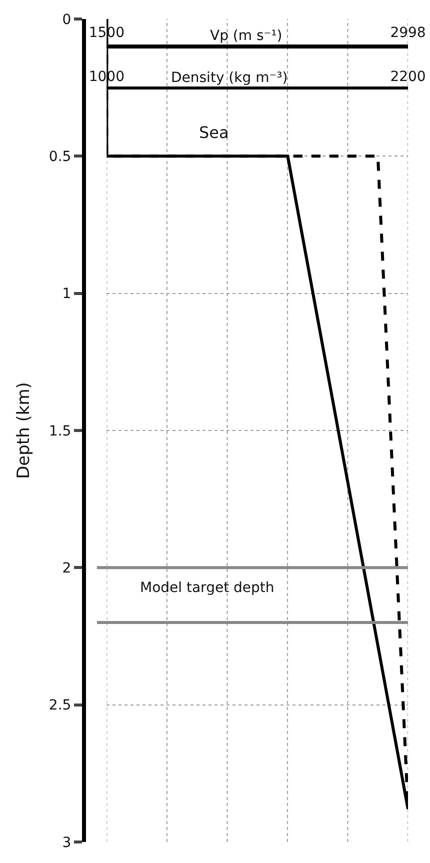 Image resolution: width=430 pixels, height=863 pixels. I want to click on x2-axis-title: Density (kg m⁻³), so click(229, 78).